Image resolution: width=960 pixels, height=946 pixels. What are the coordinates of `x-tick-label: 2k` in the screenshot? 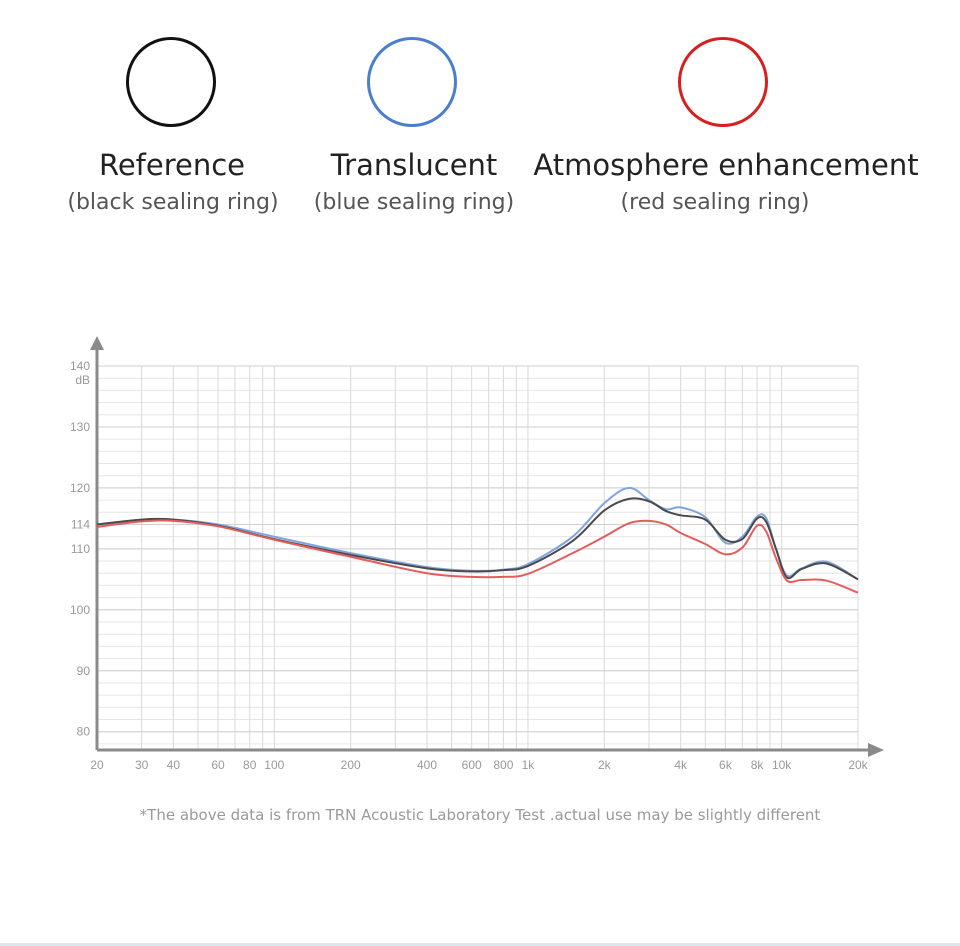 It's located at (605, 765).